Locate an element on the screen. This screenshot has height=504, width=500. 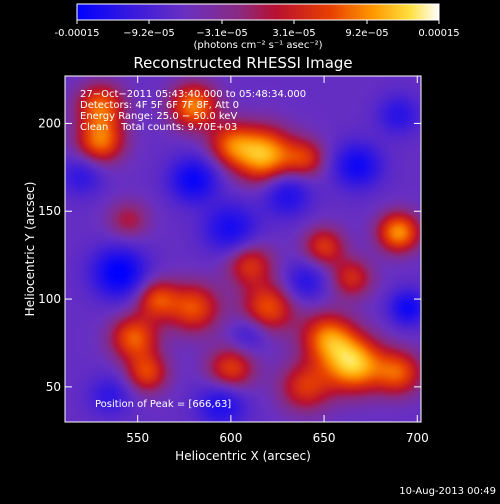
y-tick-label: 100 is located at coordinates (49, 299).